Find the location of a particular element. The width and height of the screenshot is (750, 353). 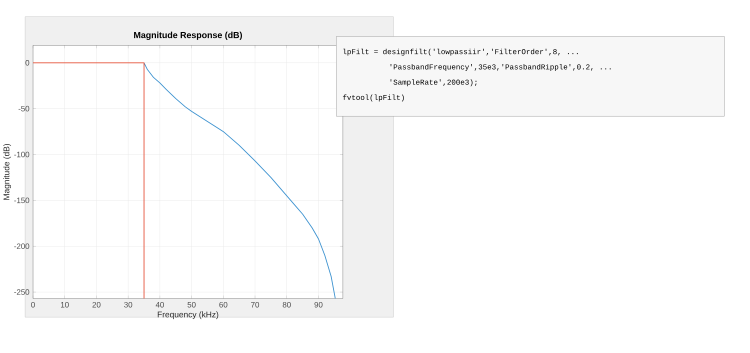

chart-title: Magnitude Response (dB) is located at coordinates (188, 36).